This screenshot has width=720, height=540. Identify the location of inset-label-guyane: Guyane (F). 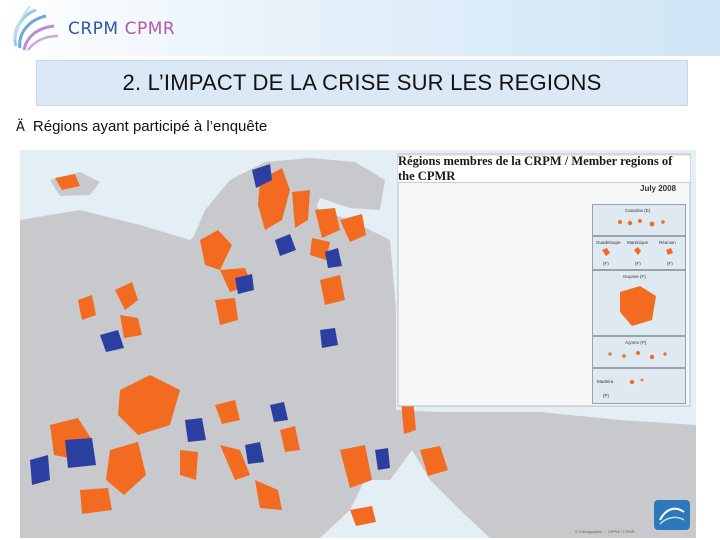
(634, 276).